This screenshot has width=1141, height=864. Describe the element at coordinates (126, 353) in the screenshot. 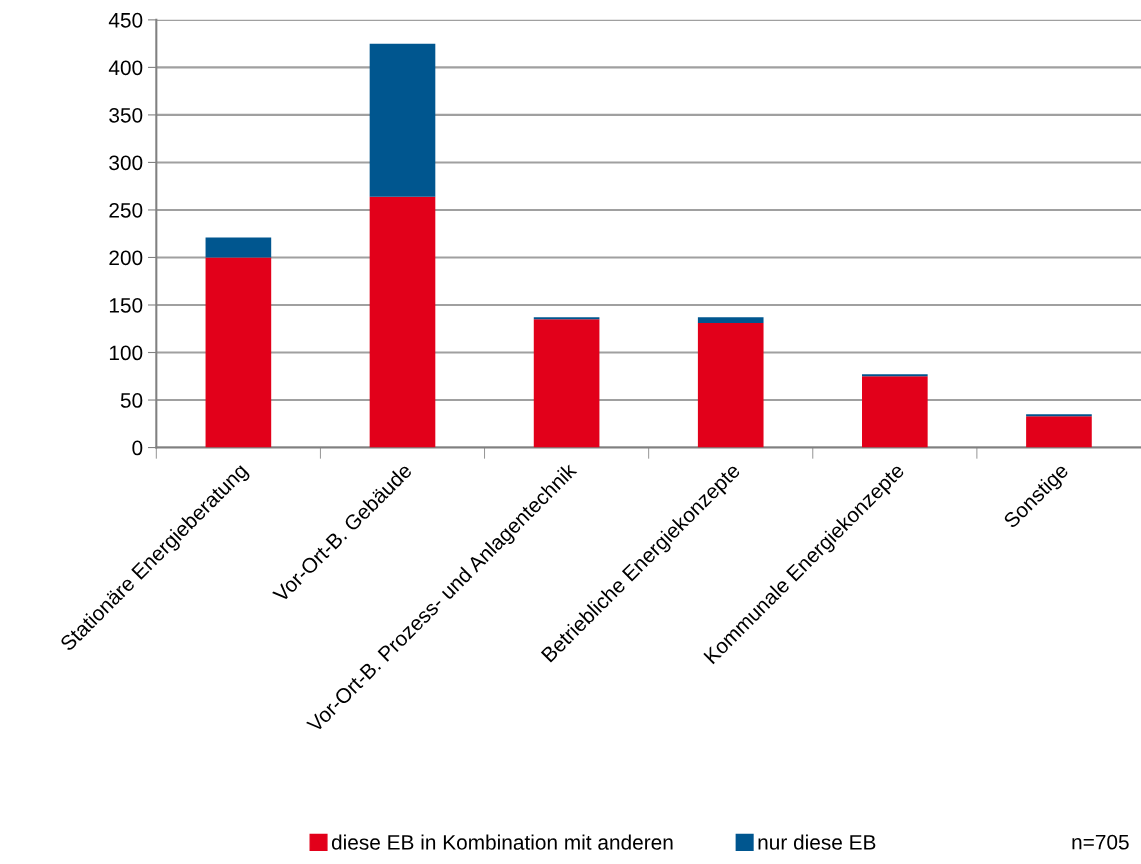

I see `y-tick-label: 100` at that location.